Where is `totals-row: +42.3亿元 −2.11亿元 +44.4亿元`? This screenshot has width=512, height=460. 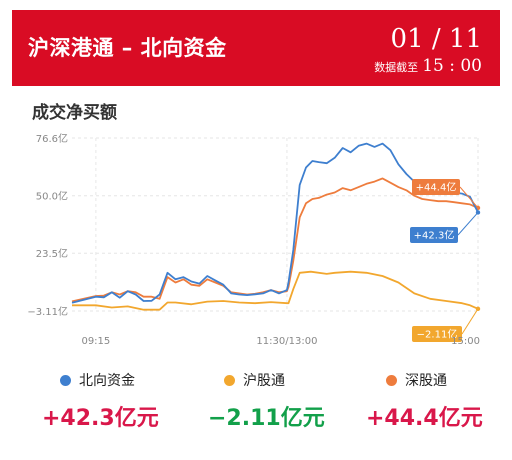 totals-row: +42.3亿元 −2.11亿元 +44.4亿元 is located at coordinates (256, 418).